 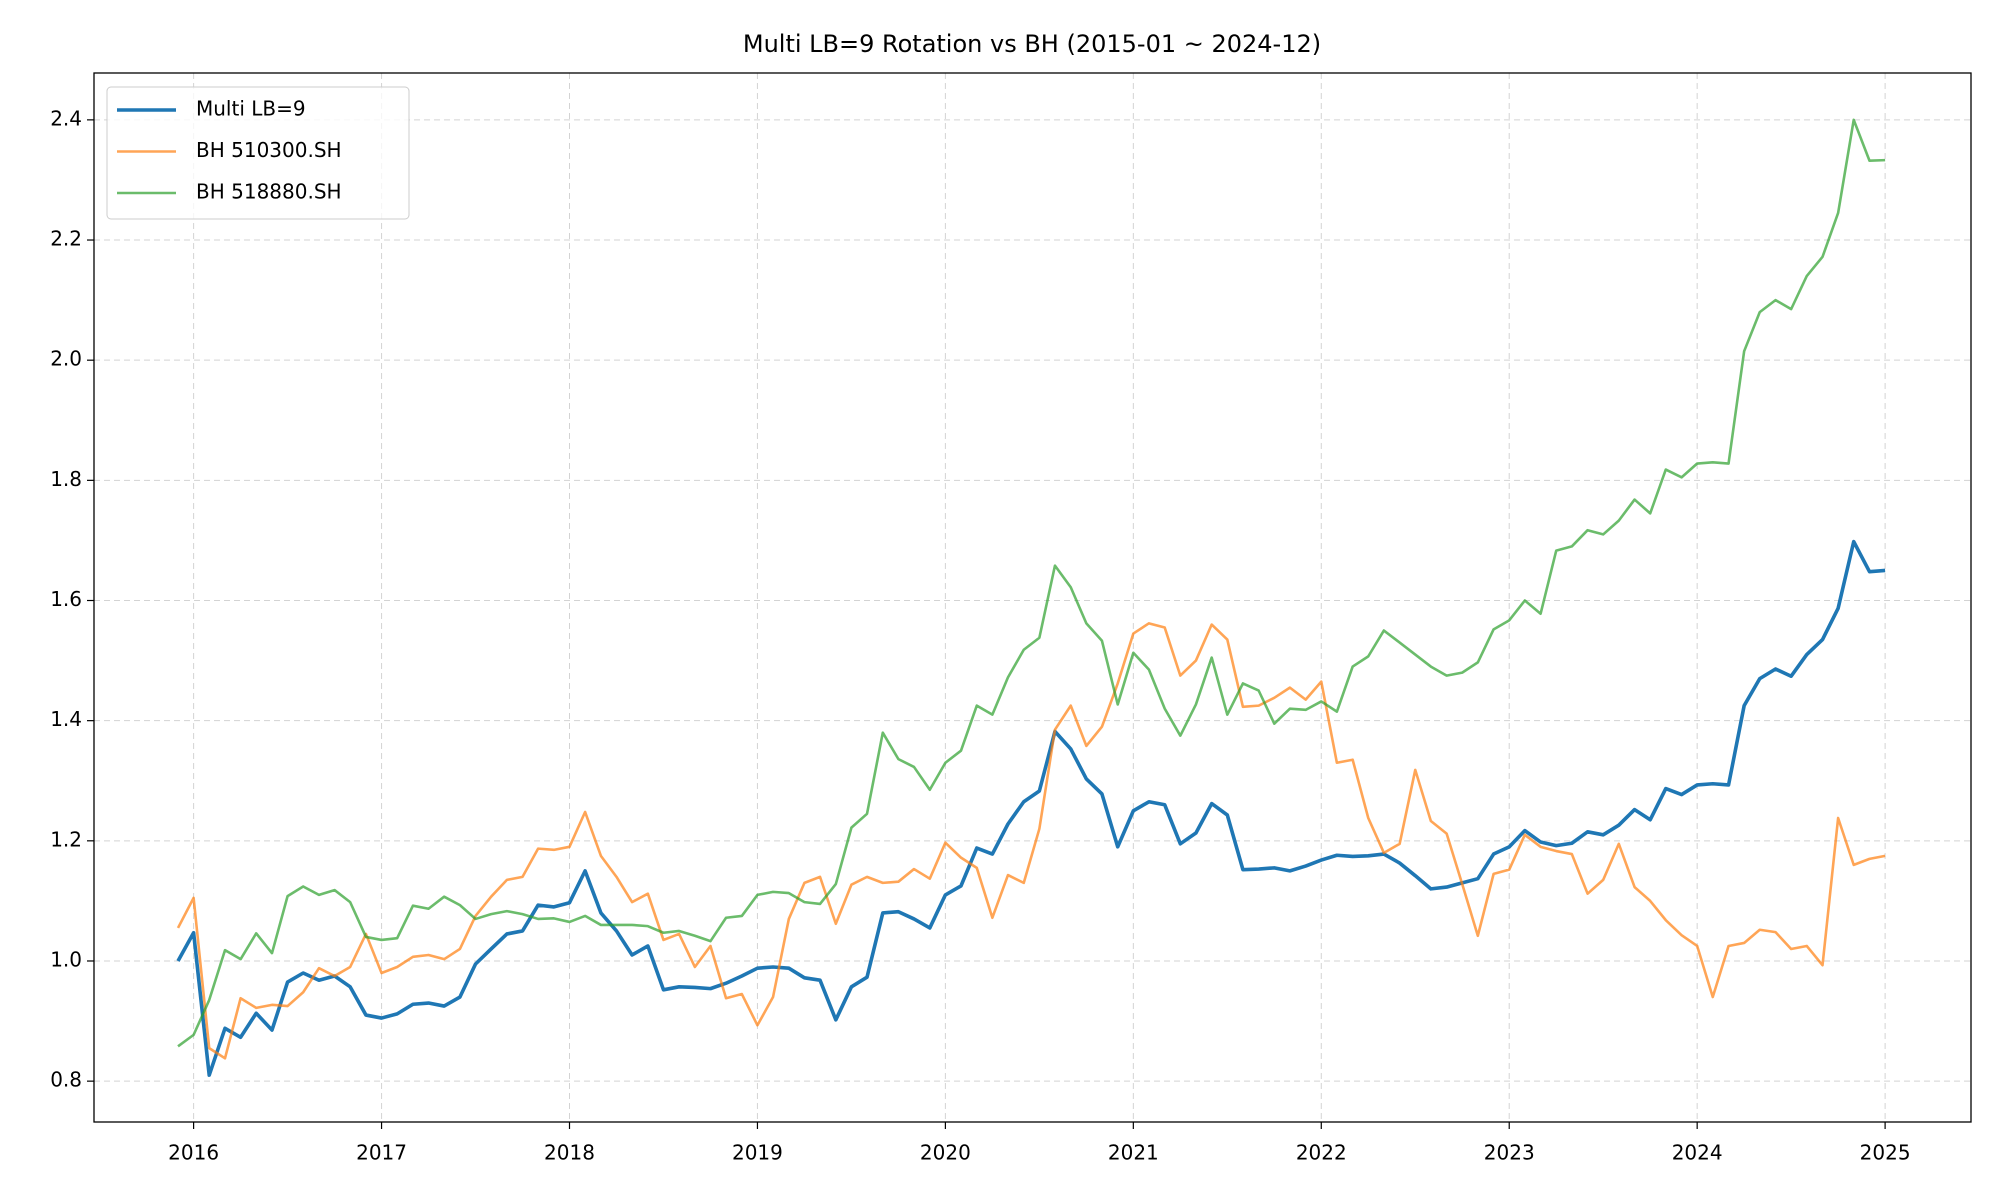 I want to click on legend-box, so click(x=258, y=153).